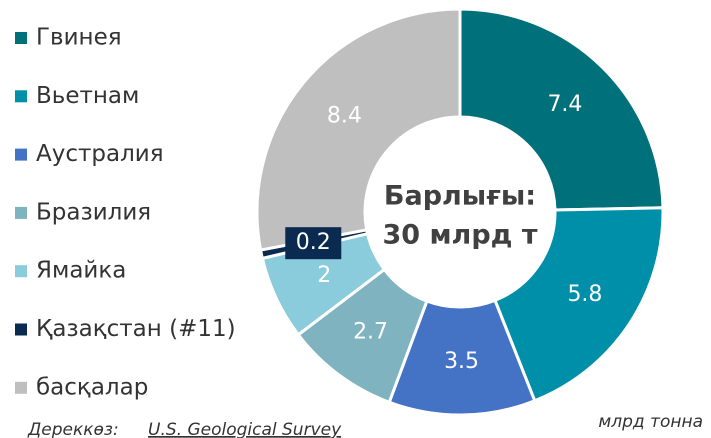  Describe the element at coordinates (87, 96) in the screenshot. I see `legend-label: Вьетнам` at that location.